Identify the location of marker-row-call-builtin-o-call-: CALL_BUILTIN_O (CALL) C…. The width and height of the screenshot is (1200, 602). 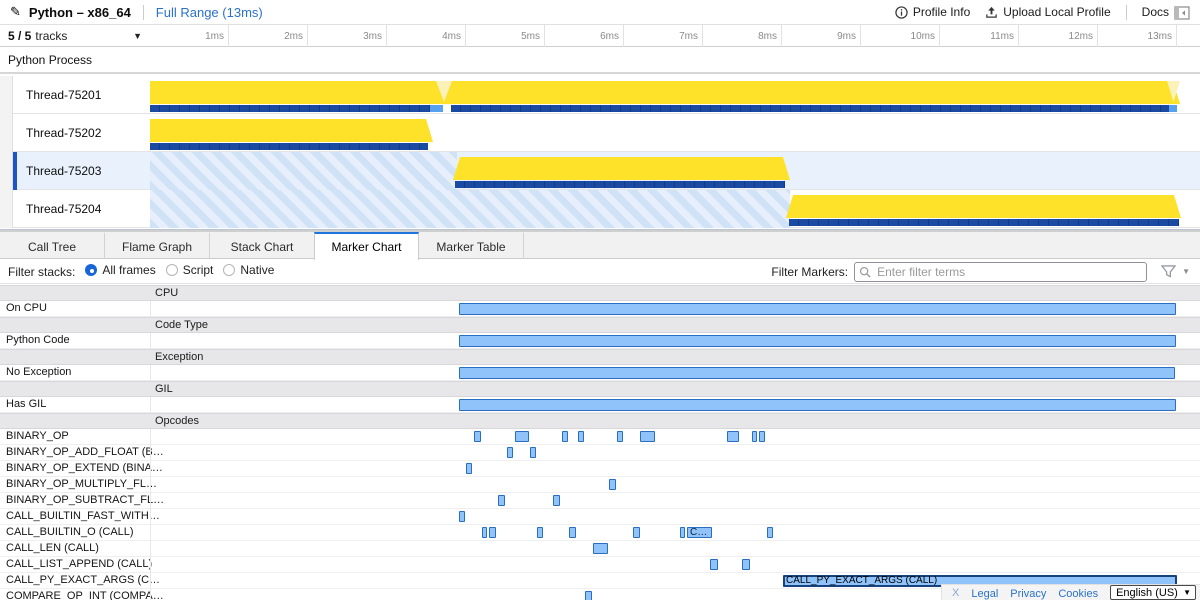
(600, 533).